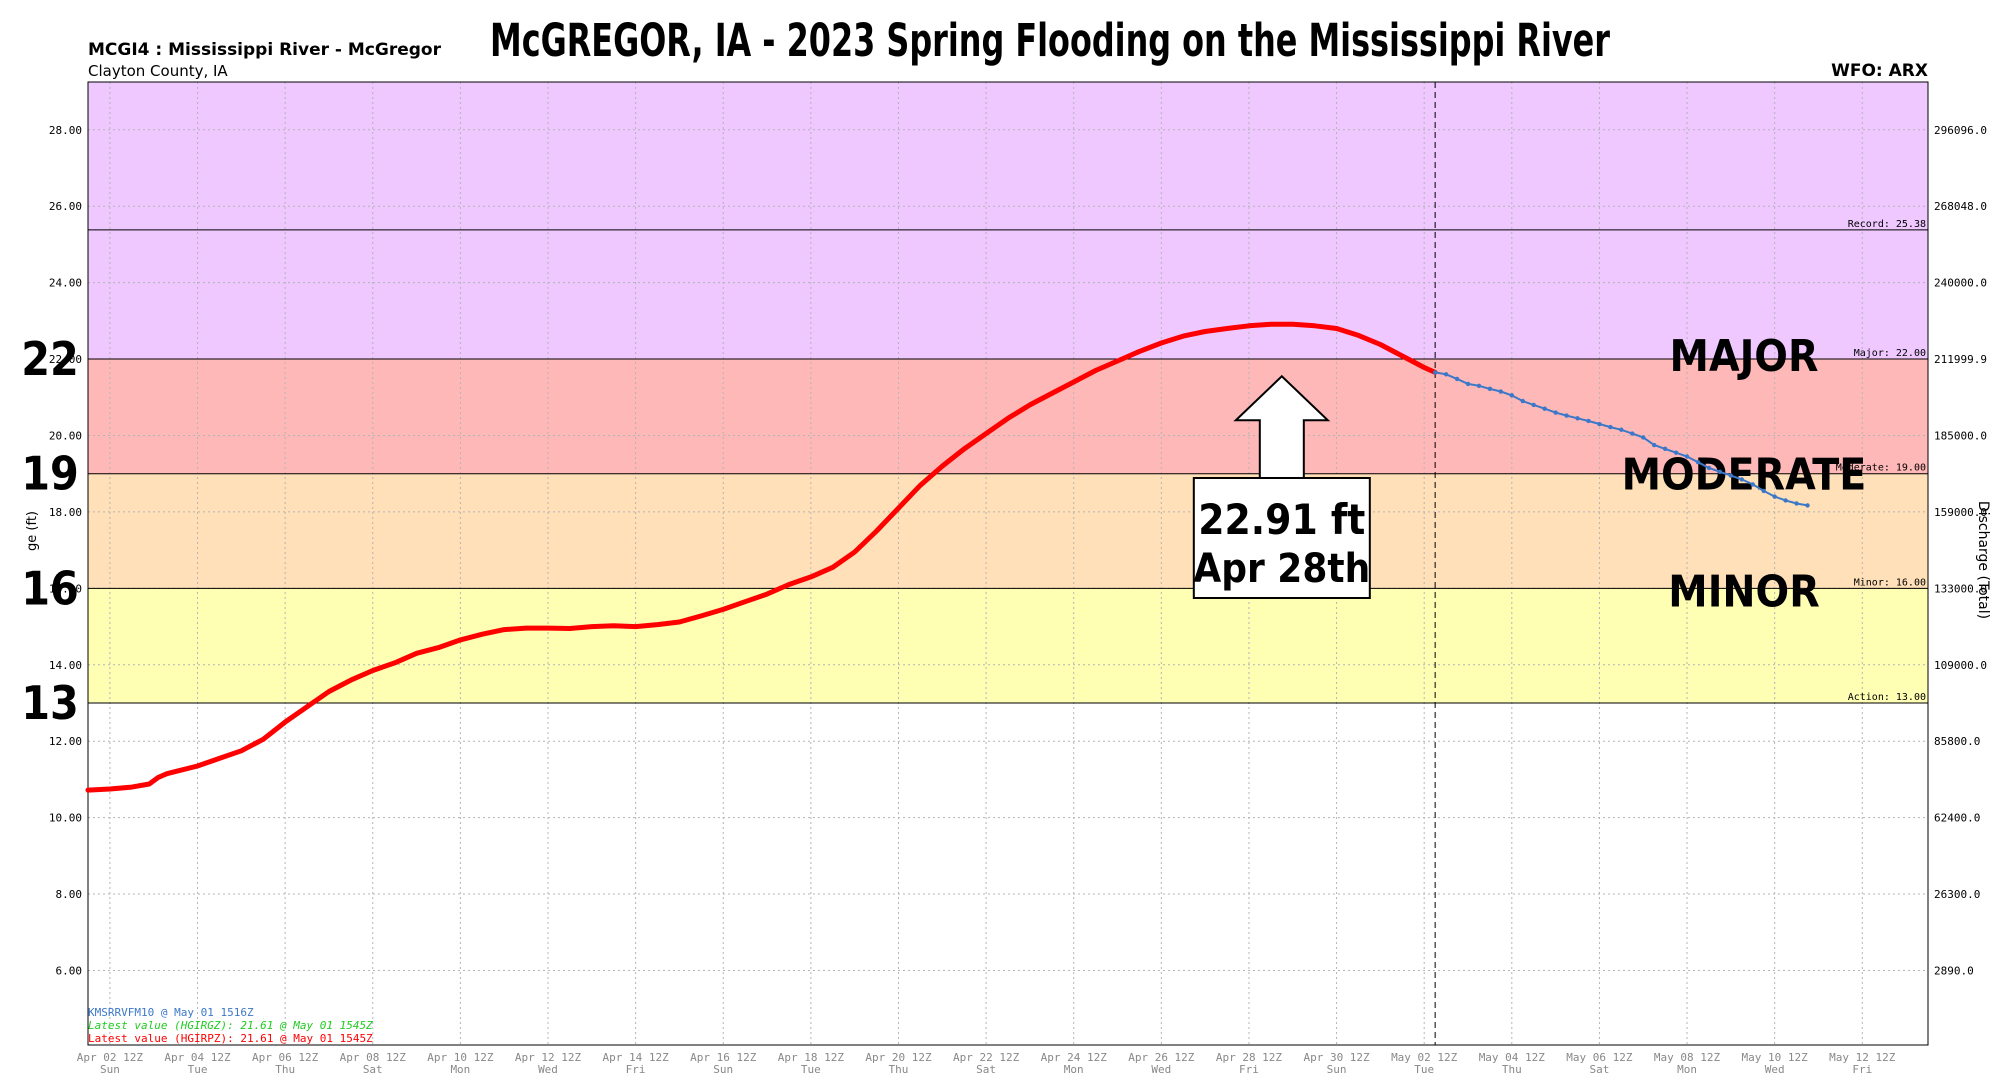 This screenshot has width=2000, height=1089. I want to click on threshold-label: Record: 25.38, so click(1887, 224).